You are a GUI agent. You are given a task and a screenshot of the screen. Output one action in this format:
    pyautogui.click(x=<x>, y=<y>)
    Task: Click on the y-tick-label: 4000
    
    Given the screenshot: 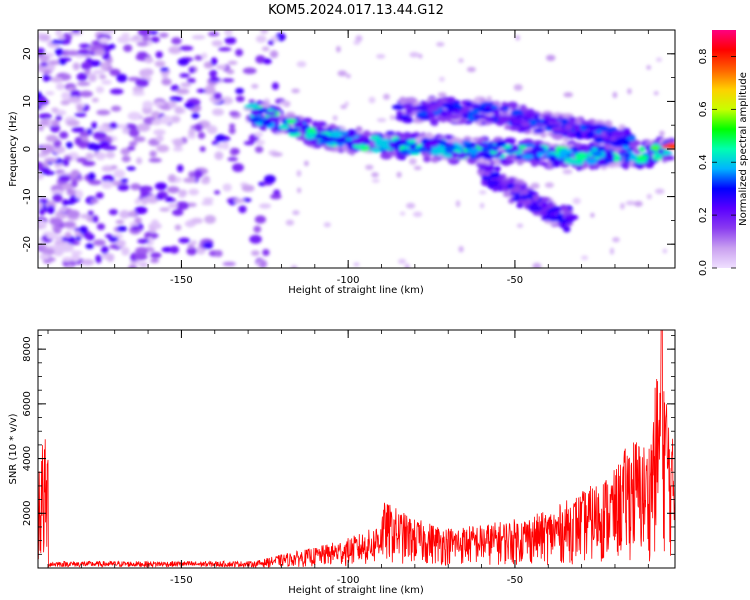 What is the action you would take?
    pyautogui.click(x=27, y=458)
    